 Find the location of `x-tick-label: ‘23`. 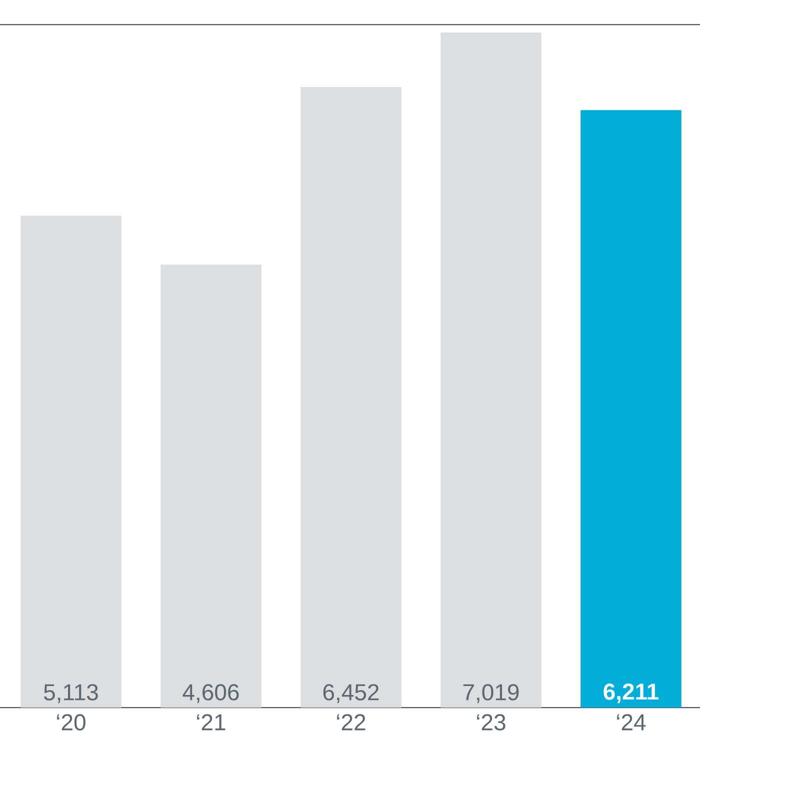

x-tick-label: ‘23 is located at coordinates (491, 722).